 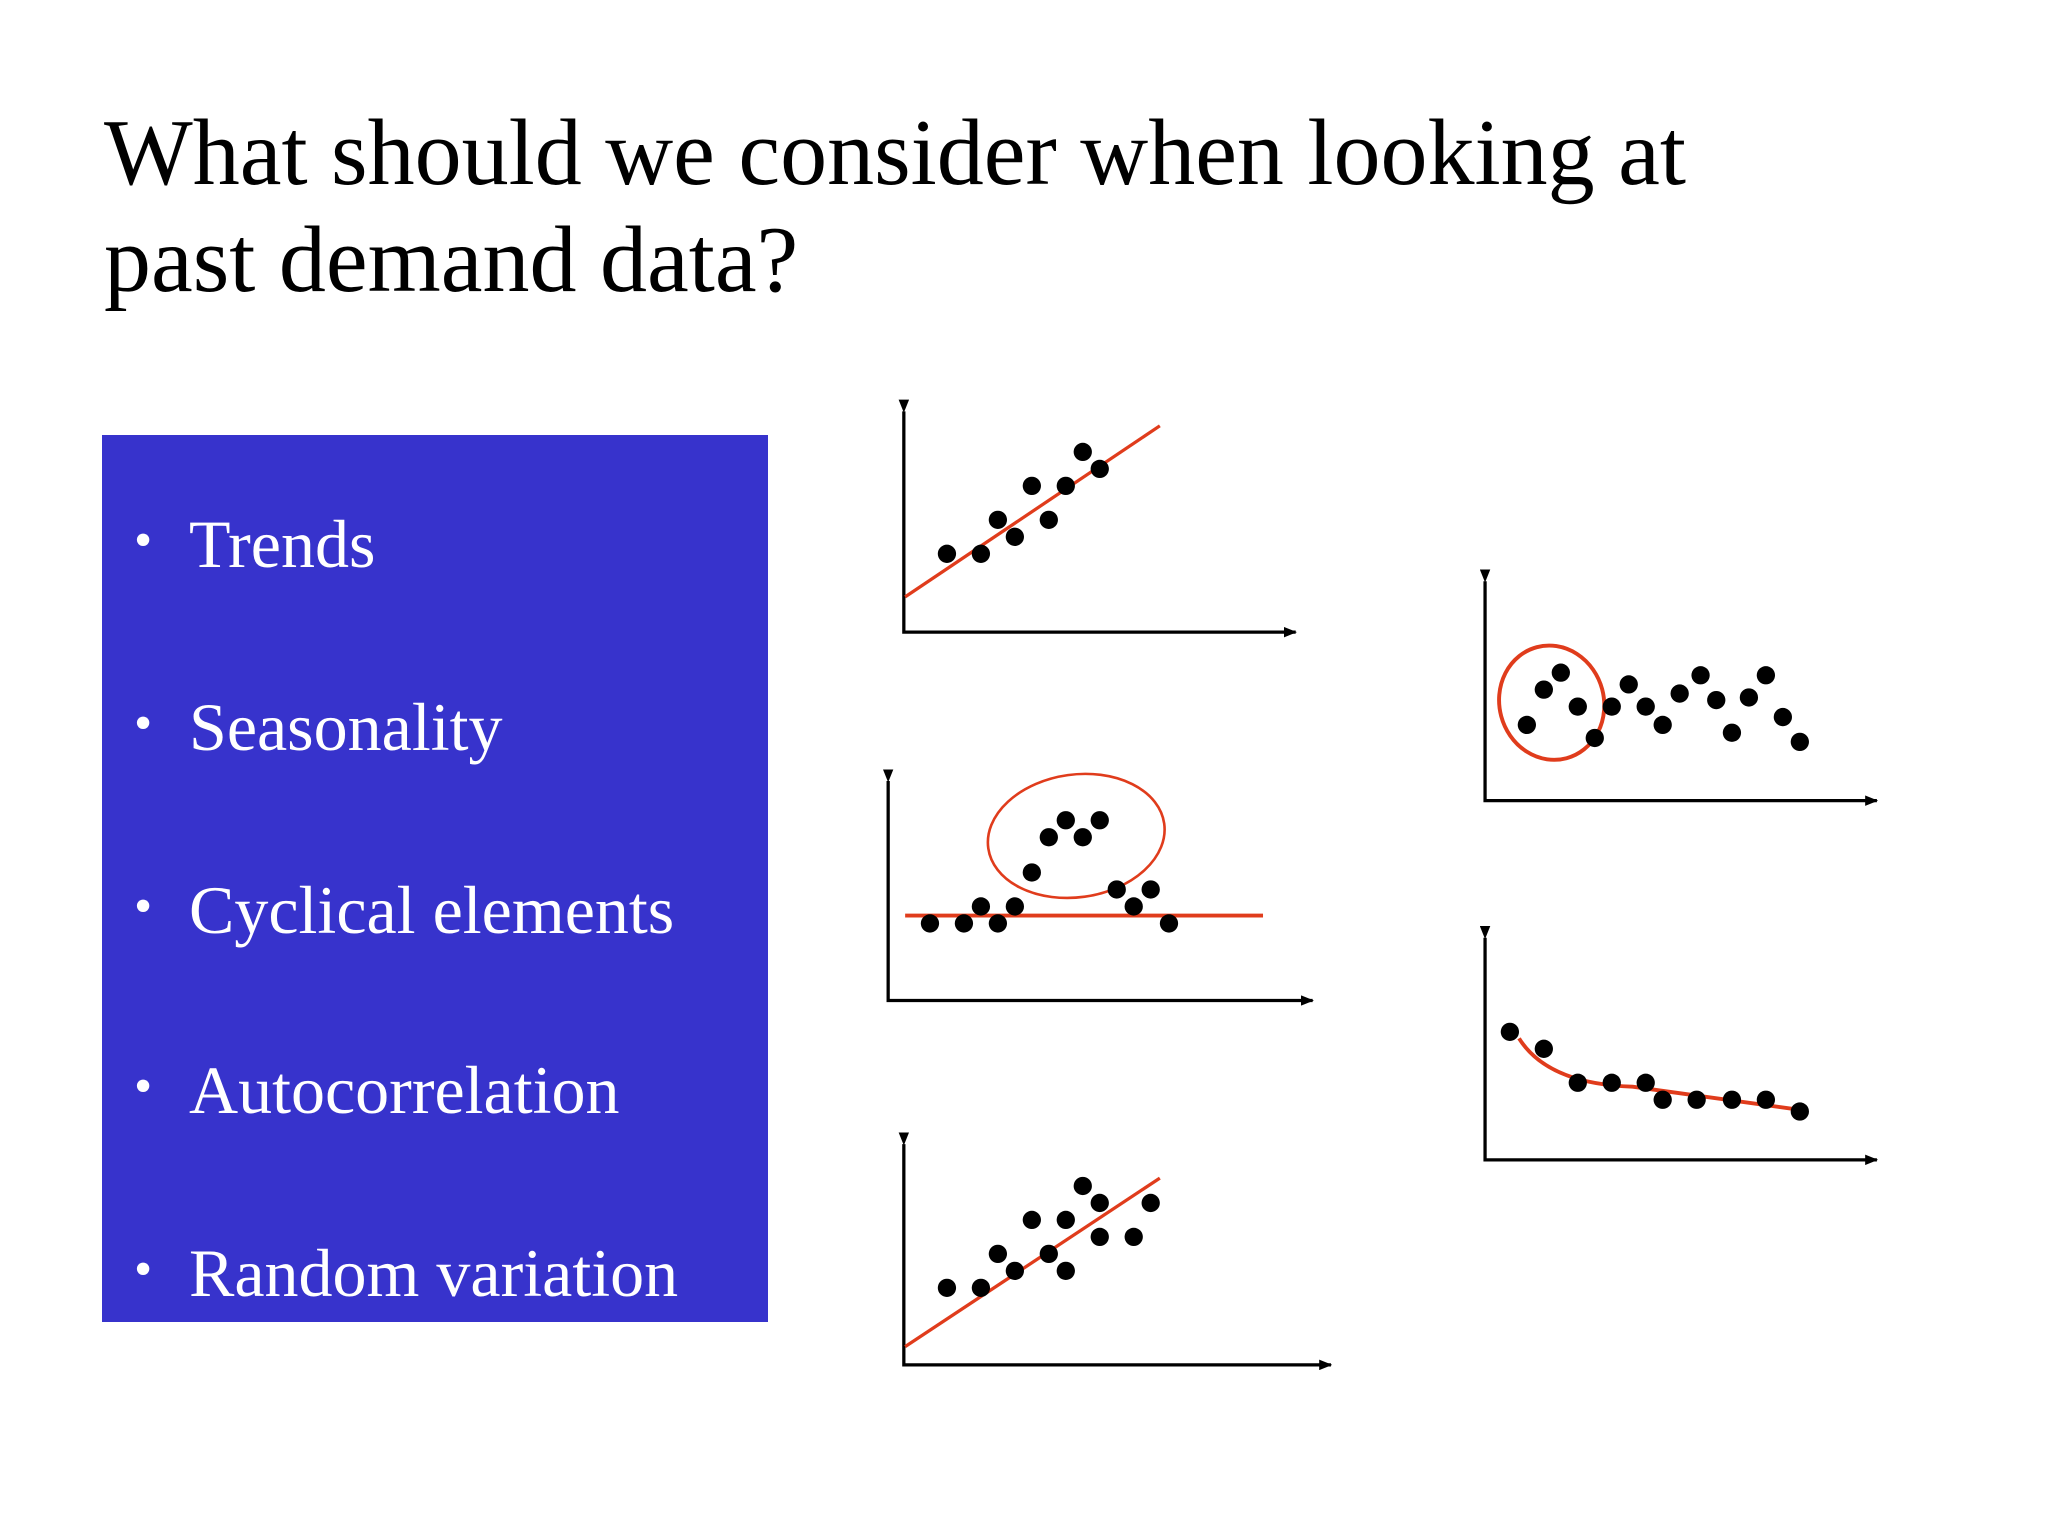 What do you see at coordinates (451, 260) in the screenshot?
I see `title-line: past demand data?` at bounding box center [451, 260].